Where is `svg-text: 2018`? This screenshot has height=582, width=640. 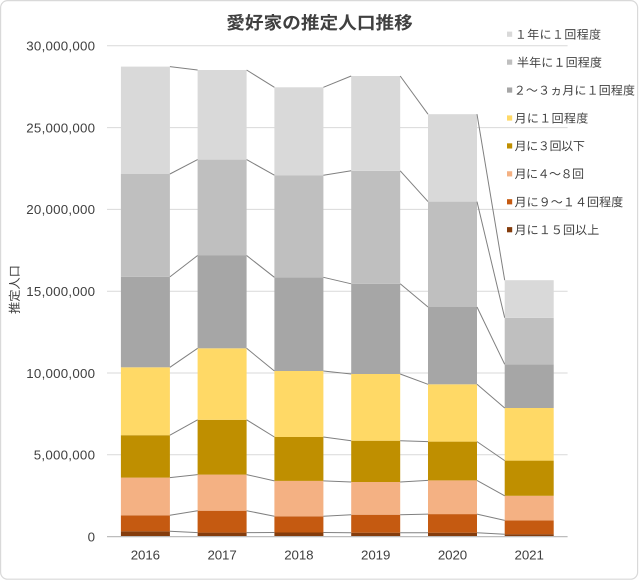
svg-text: 2018 is located at coordinates (298, 555).